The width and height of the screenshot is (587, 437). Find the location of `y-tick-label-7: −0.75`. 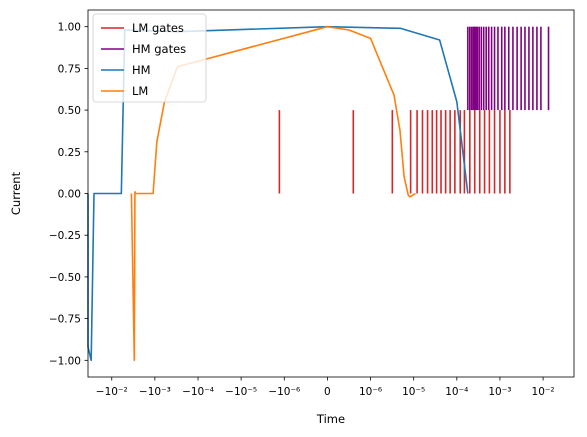

y-tick-label-7: −0.75 is located at coordinates (65, 320).